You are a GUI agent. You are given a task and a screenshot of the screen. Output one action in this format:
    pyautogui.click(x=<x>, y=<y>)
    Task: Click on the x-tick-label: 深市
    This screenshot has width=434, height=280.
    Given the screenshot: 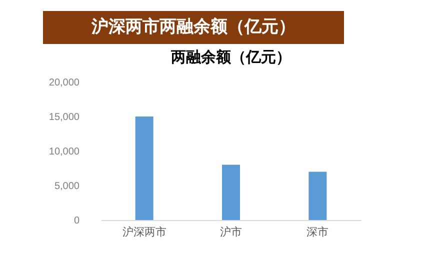 What is the action you would take?
    pyautogui.click(x=317, y=232)
    